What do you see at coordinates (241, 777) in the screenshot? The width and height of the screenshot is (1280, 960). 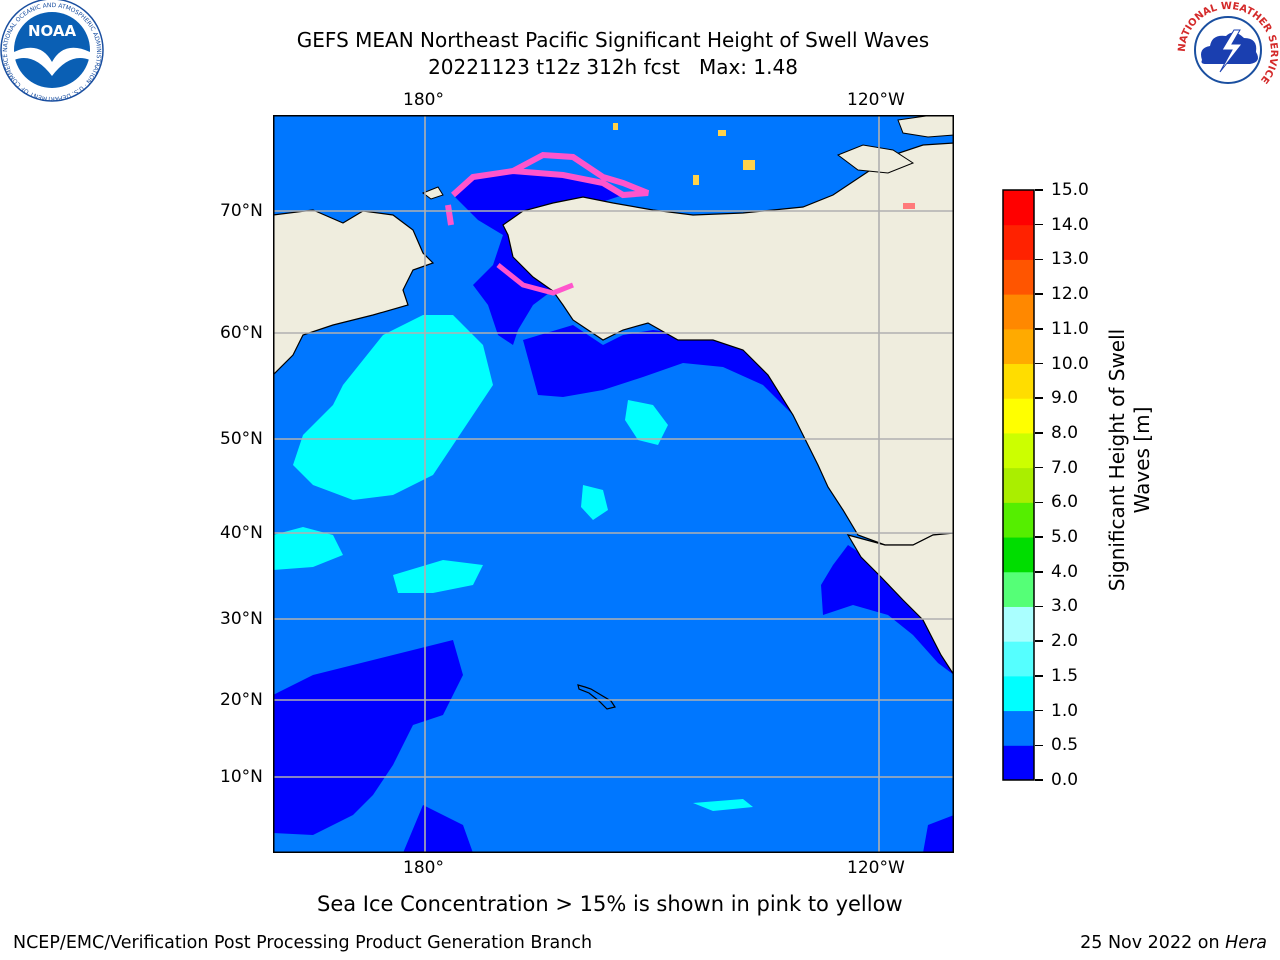 I see `lat-label-10n: 10°N` at bounding box center [241, 777].